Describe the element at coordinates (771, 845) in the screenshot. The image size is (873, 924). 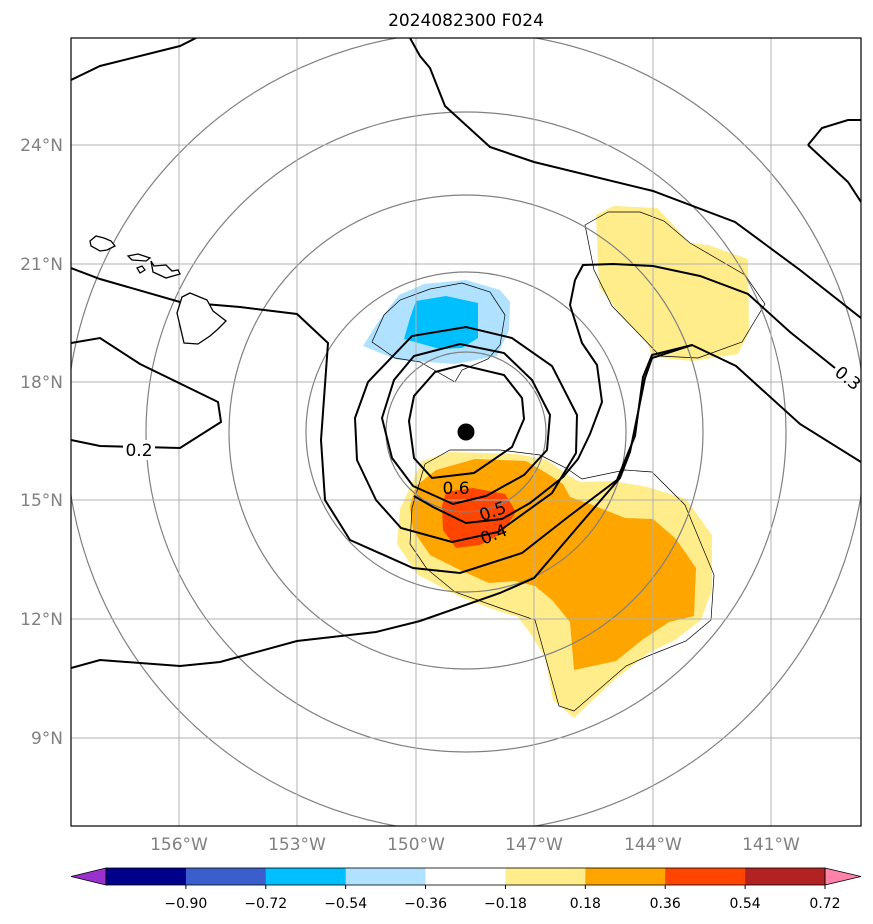
I see `lon-label: 141°W` at that location.